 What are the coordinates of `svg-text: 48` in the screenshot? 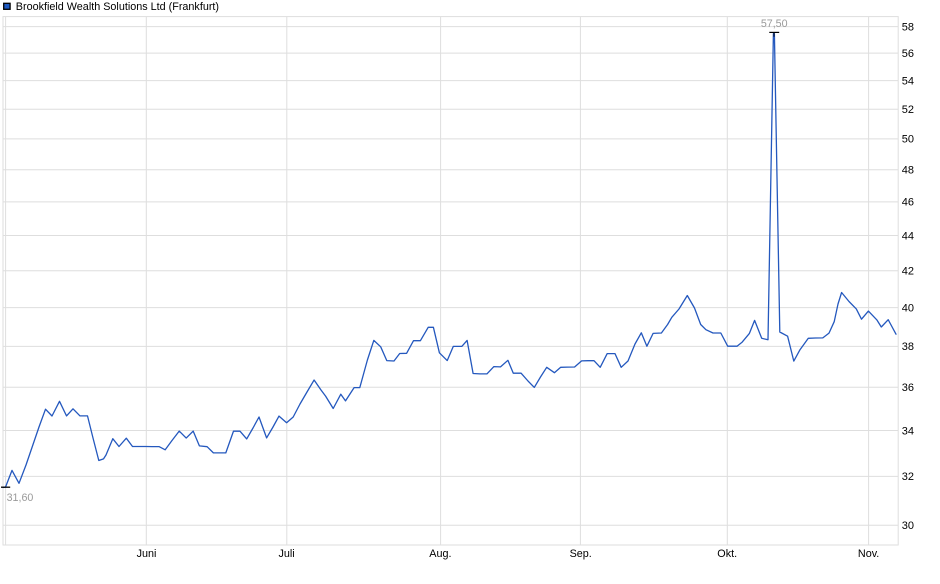 It's located at (908, 171).